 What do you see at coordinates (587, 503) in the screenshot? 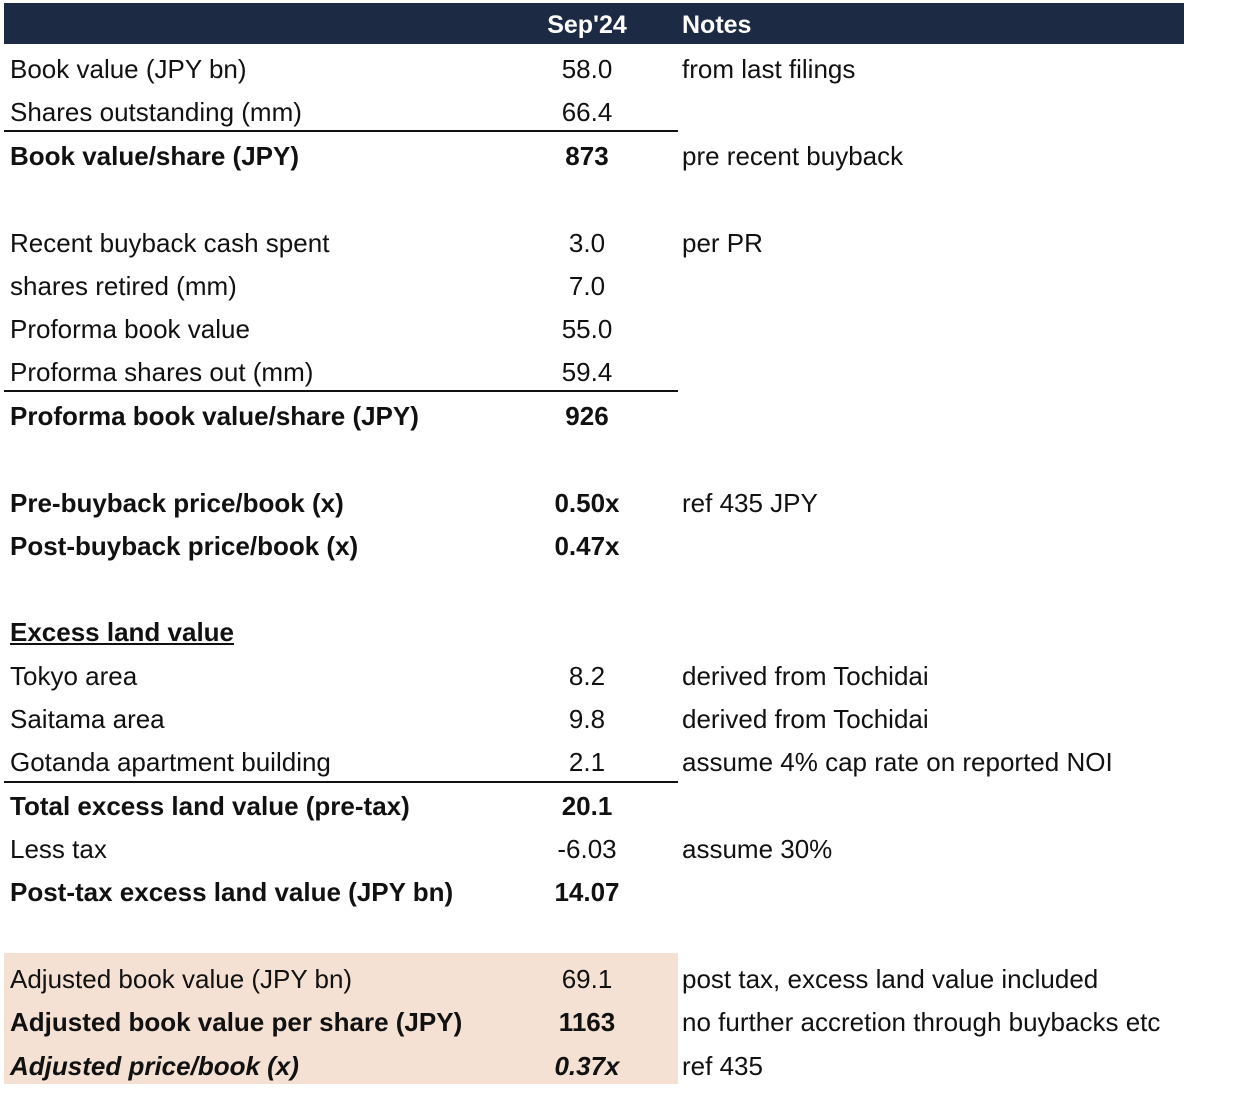
I see `row-value: 0.50x` at bounding box center [587, 503].